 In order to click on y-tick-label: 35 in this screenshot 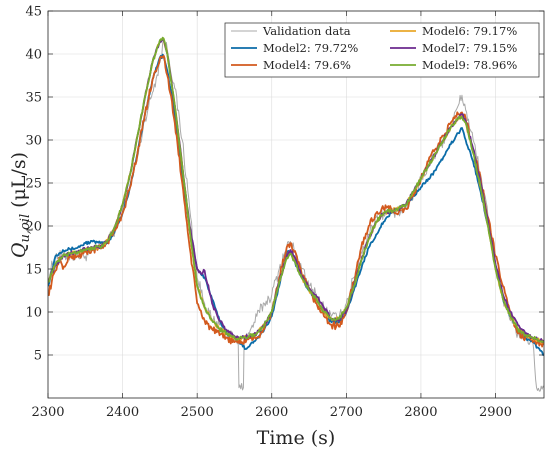, I will do `click(33, 98)`.